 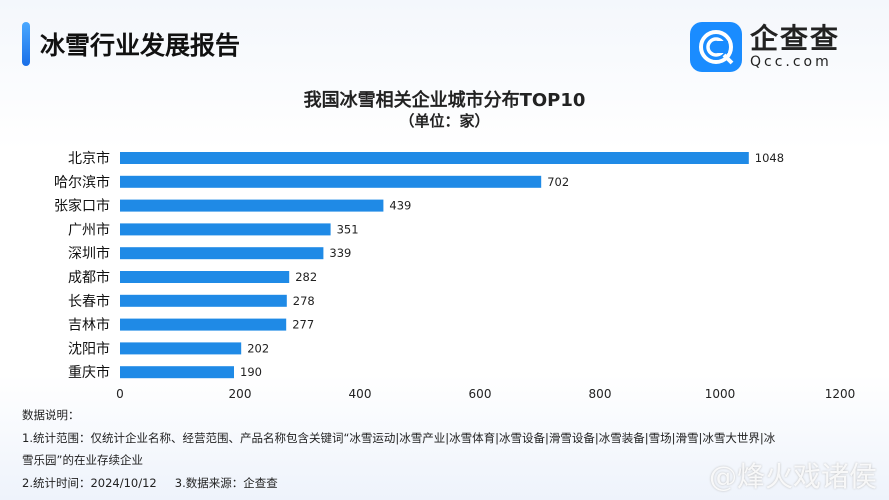 What do you see at coordinates (89, 229) in the screenshot?
I see `category-label: 广州市` at bounding box center [89, 229].